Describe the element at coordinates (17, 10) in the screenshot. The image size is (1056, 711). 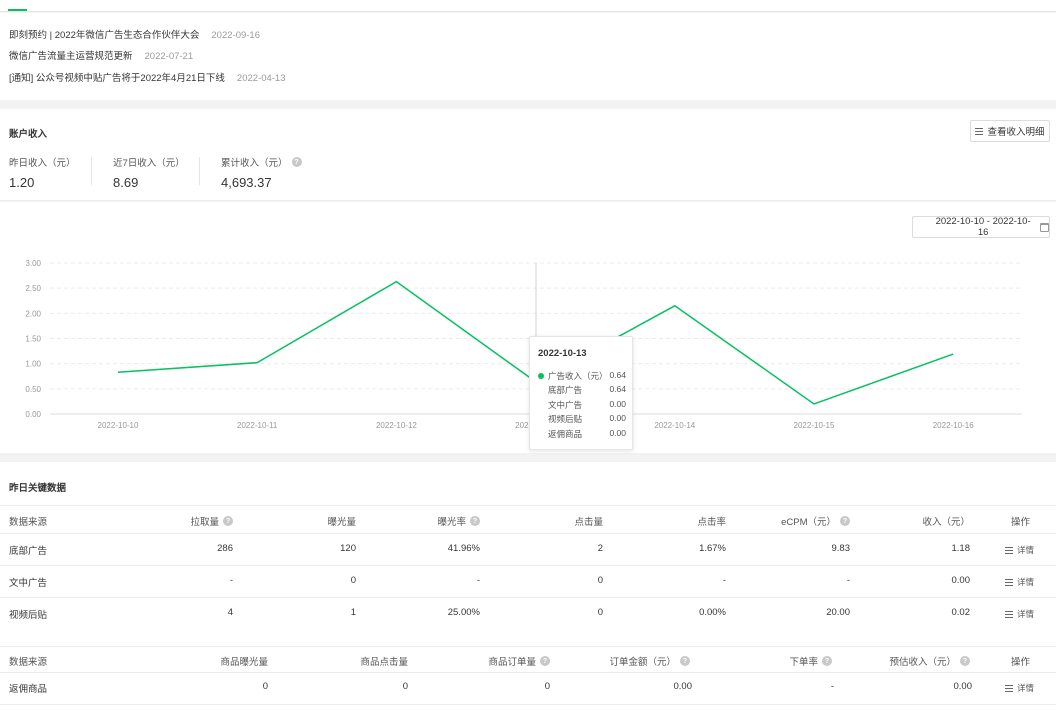
I see `active-tab-indicator` at that location.